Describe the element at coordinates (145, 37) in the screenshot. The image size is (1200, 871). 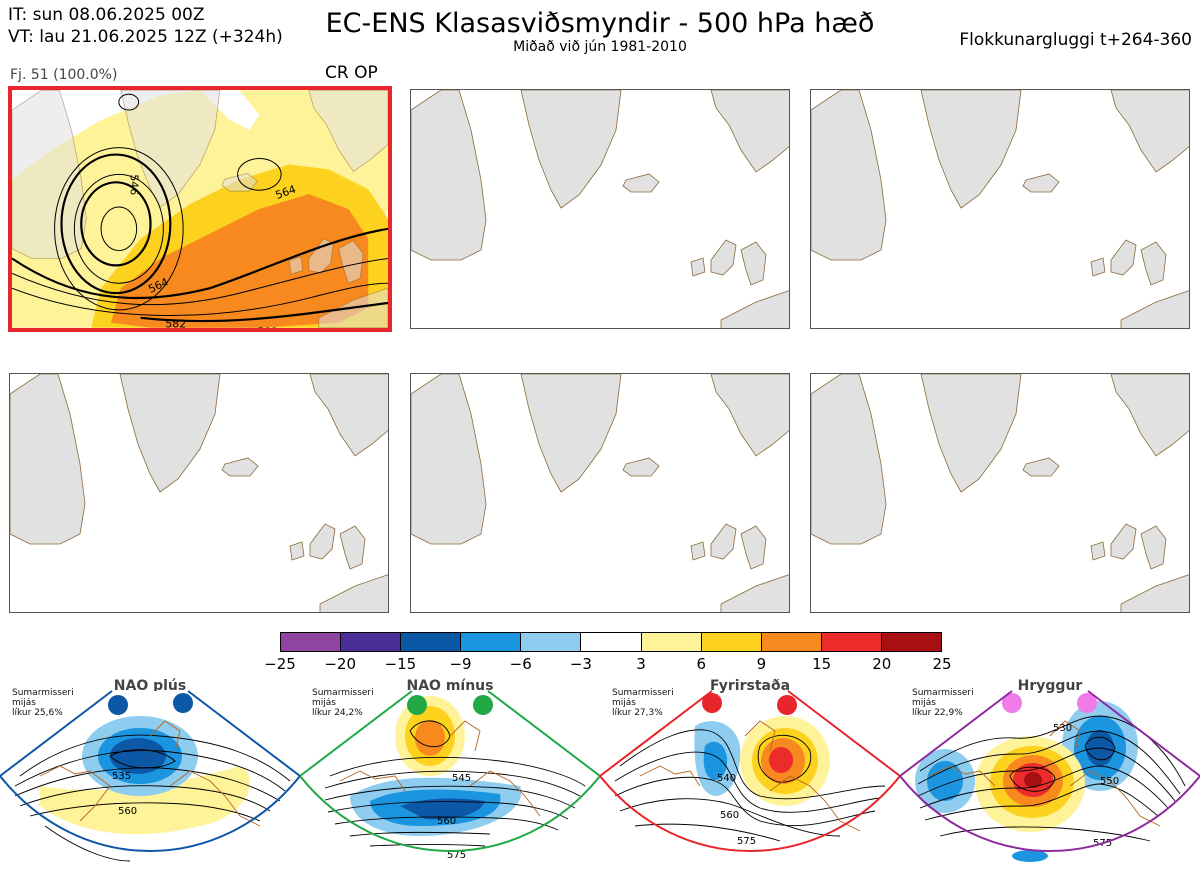
I see `valid-time: VT: lau 21.06.2025 12Z (+324h)` at that location.